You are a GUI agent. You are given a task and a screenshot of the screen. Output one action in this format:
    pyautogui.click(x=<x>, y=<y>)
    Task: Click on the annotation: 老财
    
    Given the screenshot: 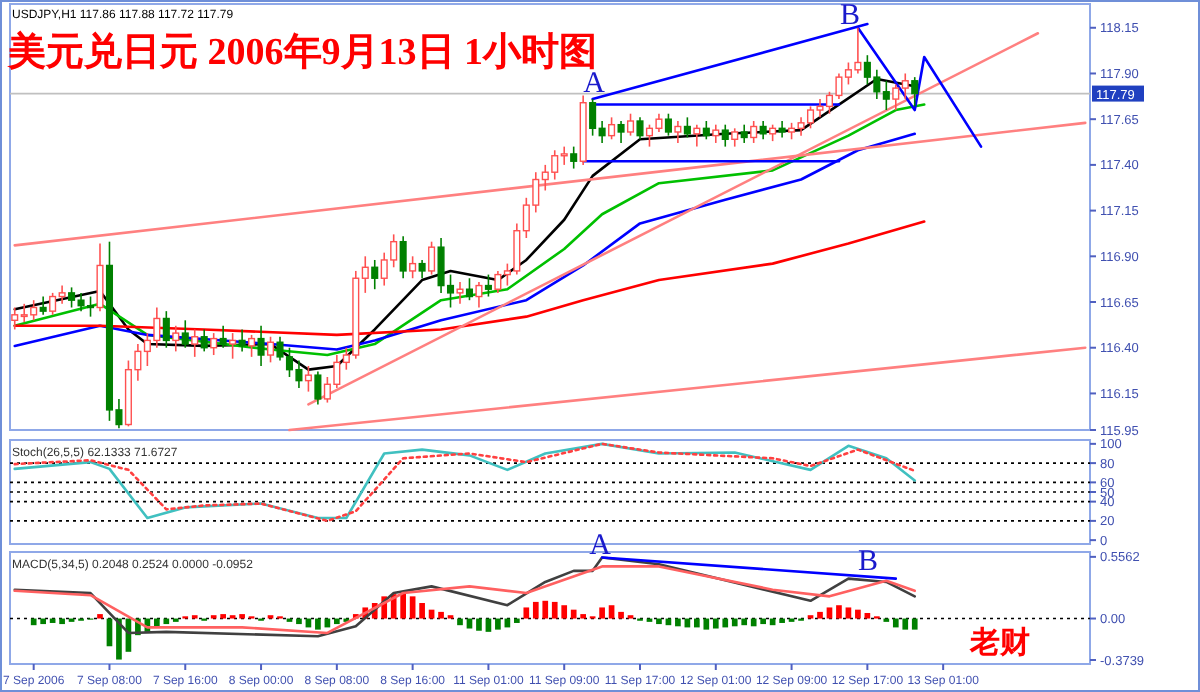 What is the action you would take?
    pyautogui.click(x=999, y=643)
    